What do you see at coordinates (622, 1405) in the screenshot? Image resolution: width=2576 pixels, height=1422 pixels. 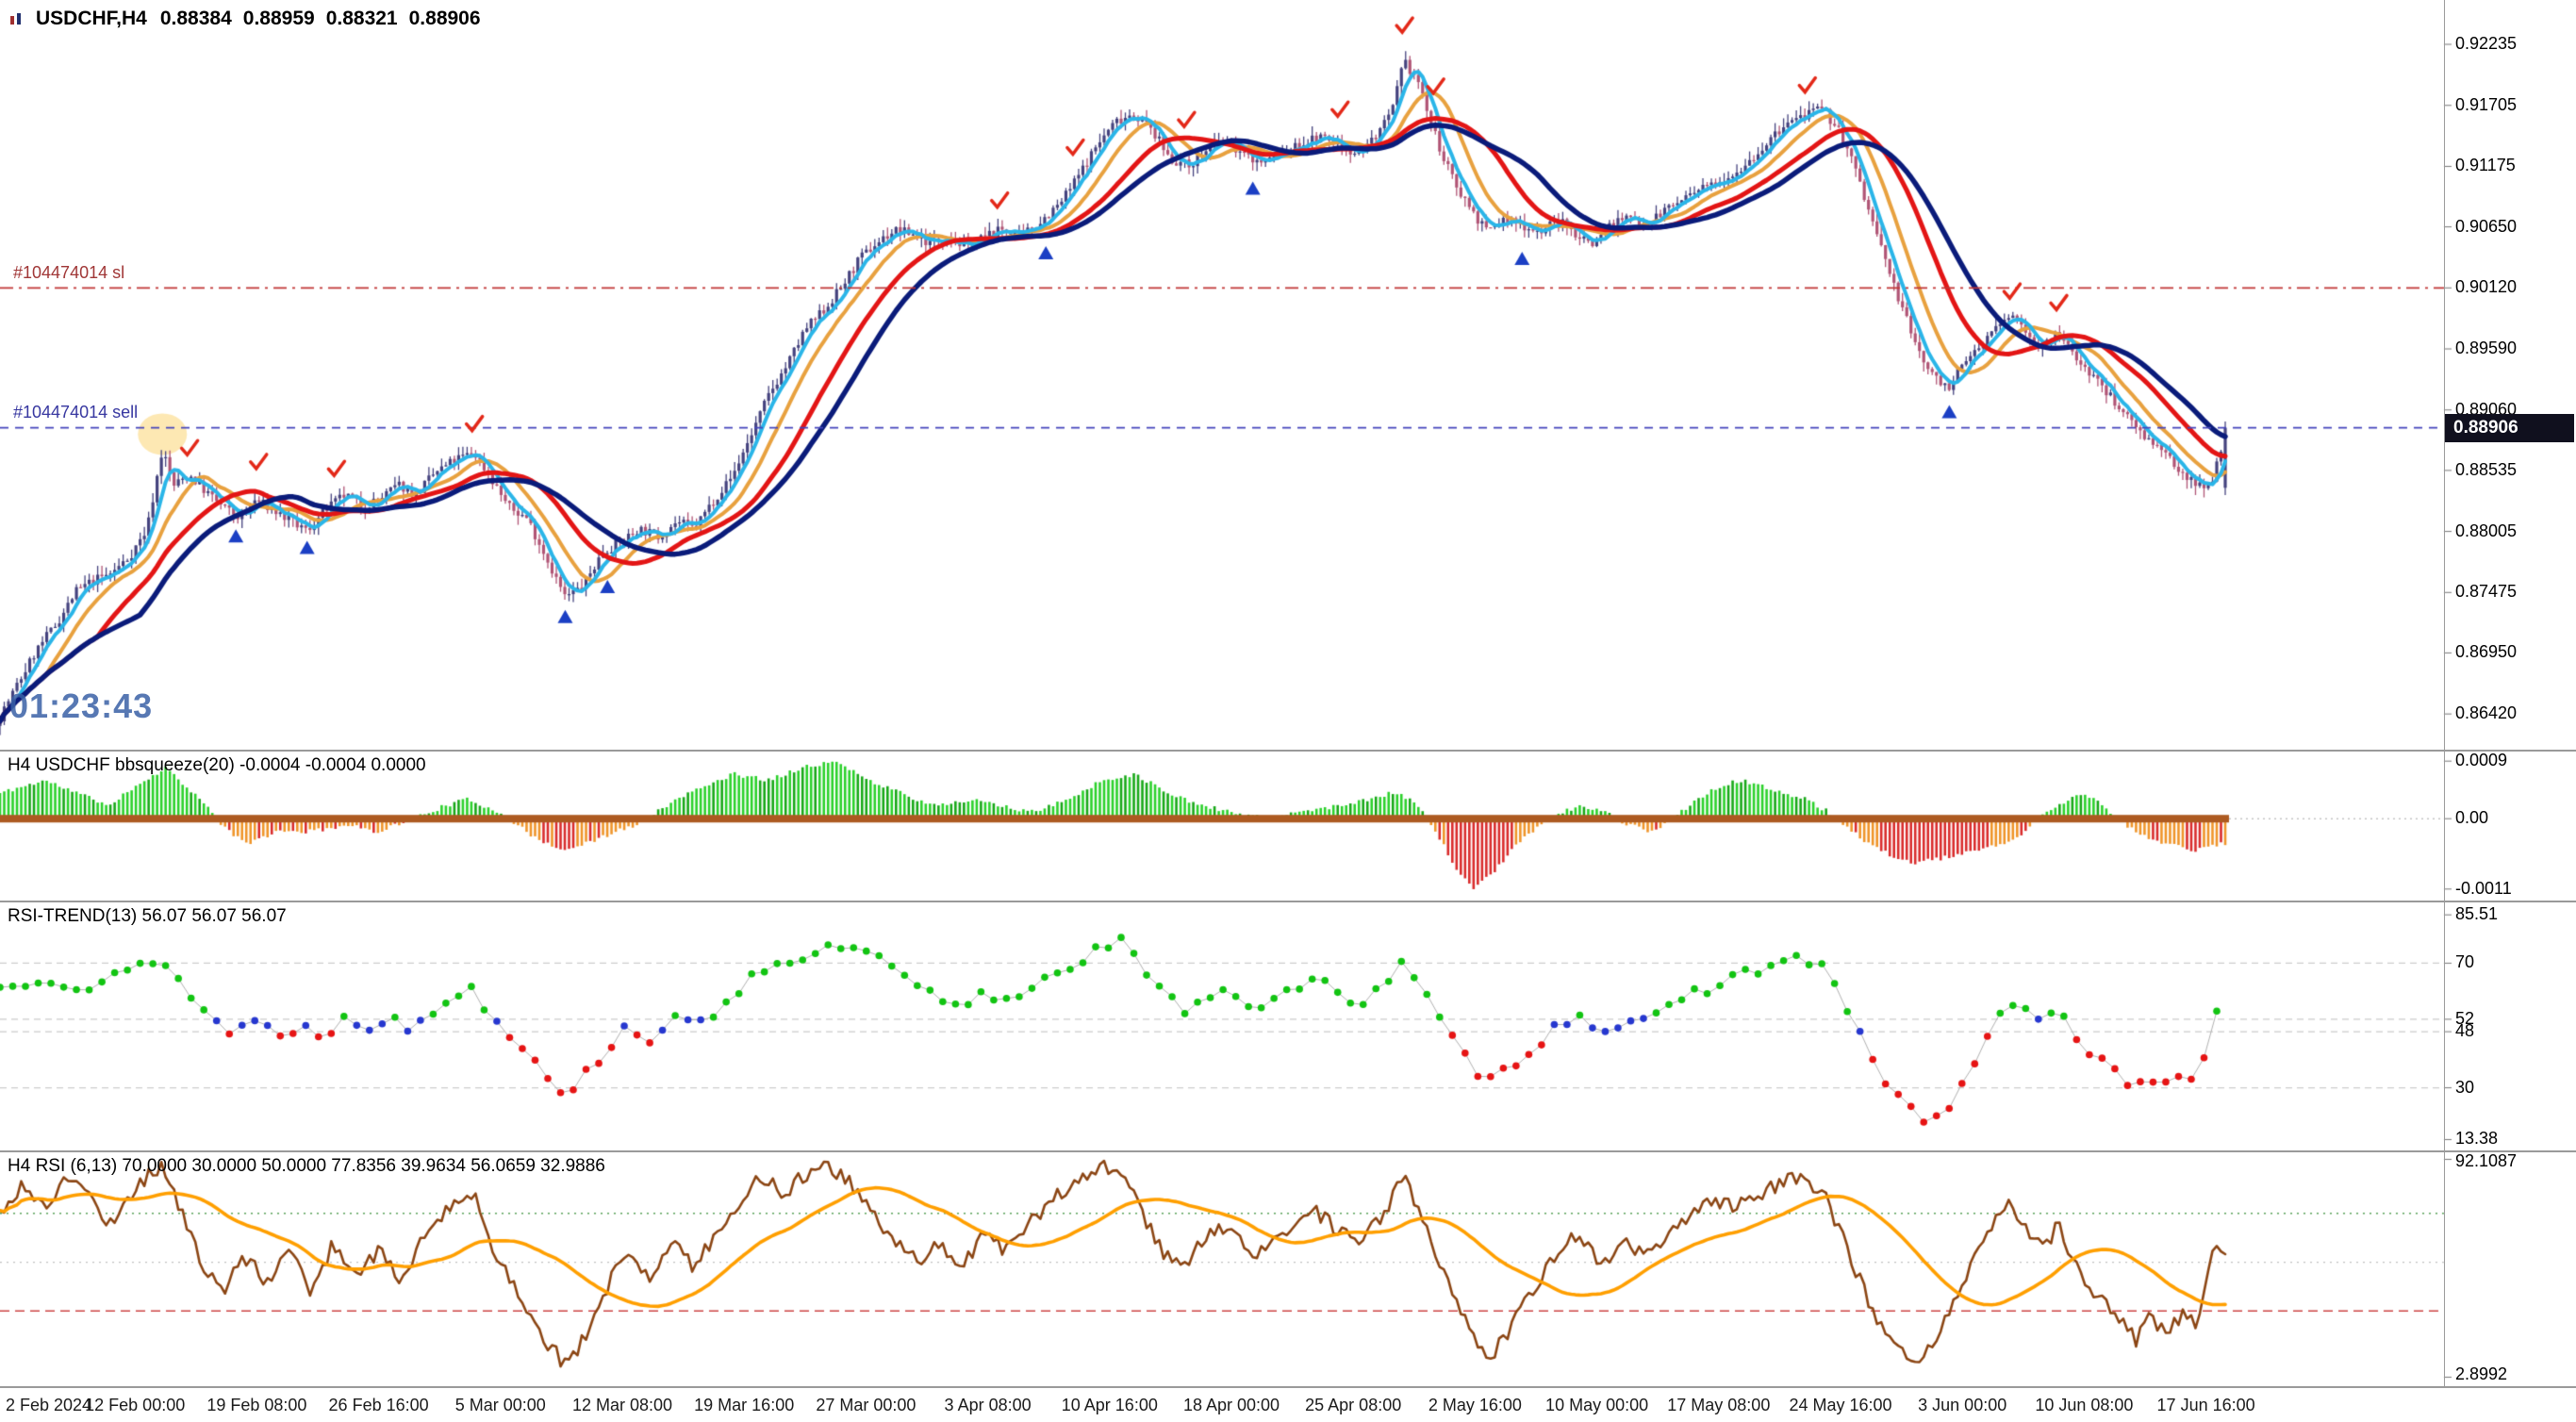 I see `time-axis-label: 12 Mar 08:00` at bounding box center [622, 1405].